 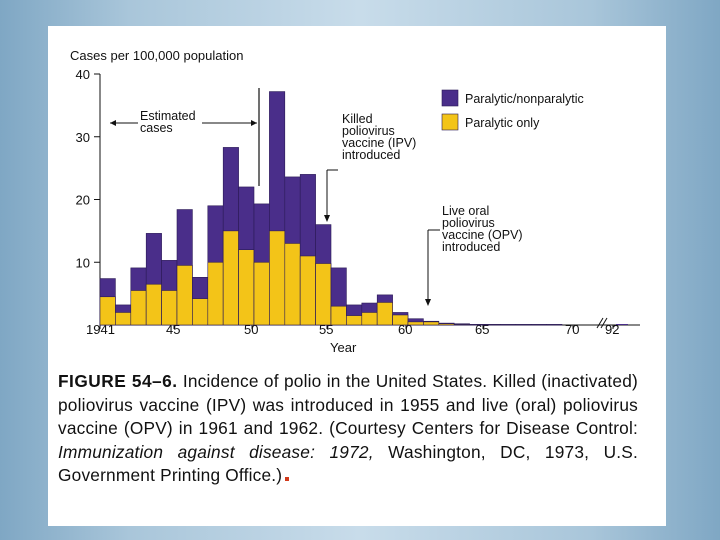 I want to click on x-tick-label: 45, so click(x=173, y=329).